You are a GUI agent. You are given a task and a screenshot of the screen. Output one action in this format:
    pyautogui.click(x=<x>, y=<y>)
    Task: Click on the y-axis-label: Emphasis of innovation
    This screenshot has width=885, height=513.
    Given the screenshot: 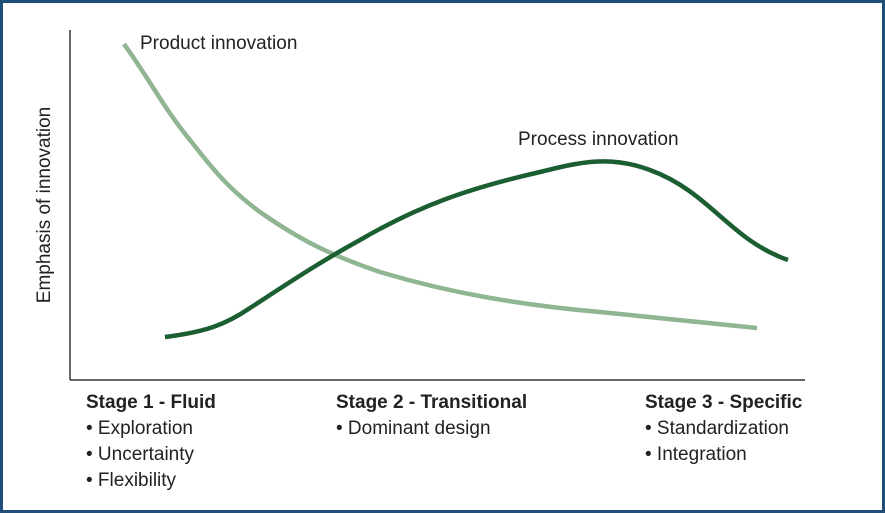 What is the action you would take?
    pyautogui.click(x=44, y=205)
    